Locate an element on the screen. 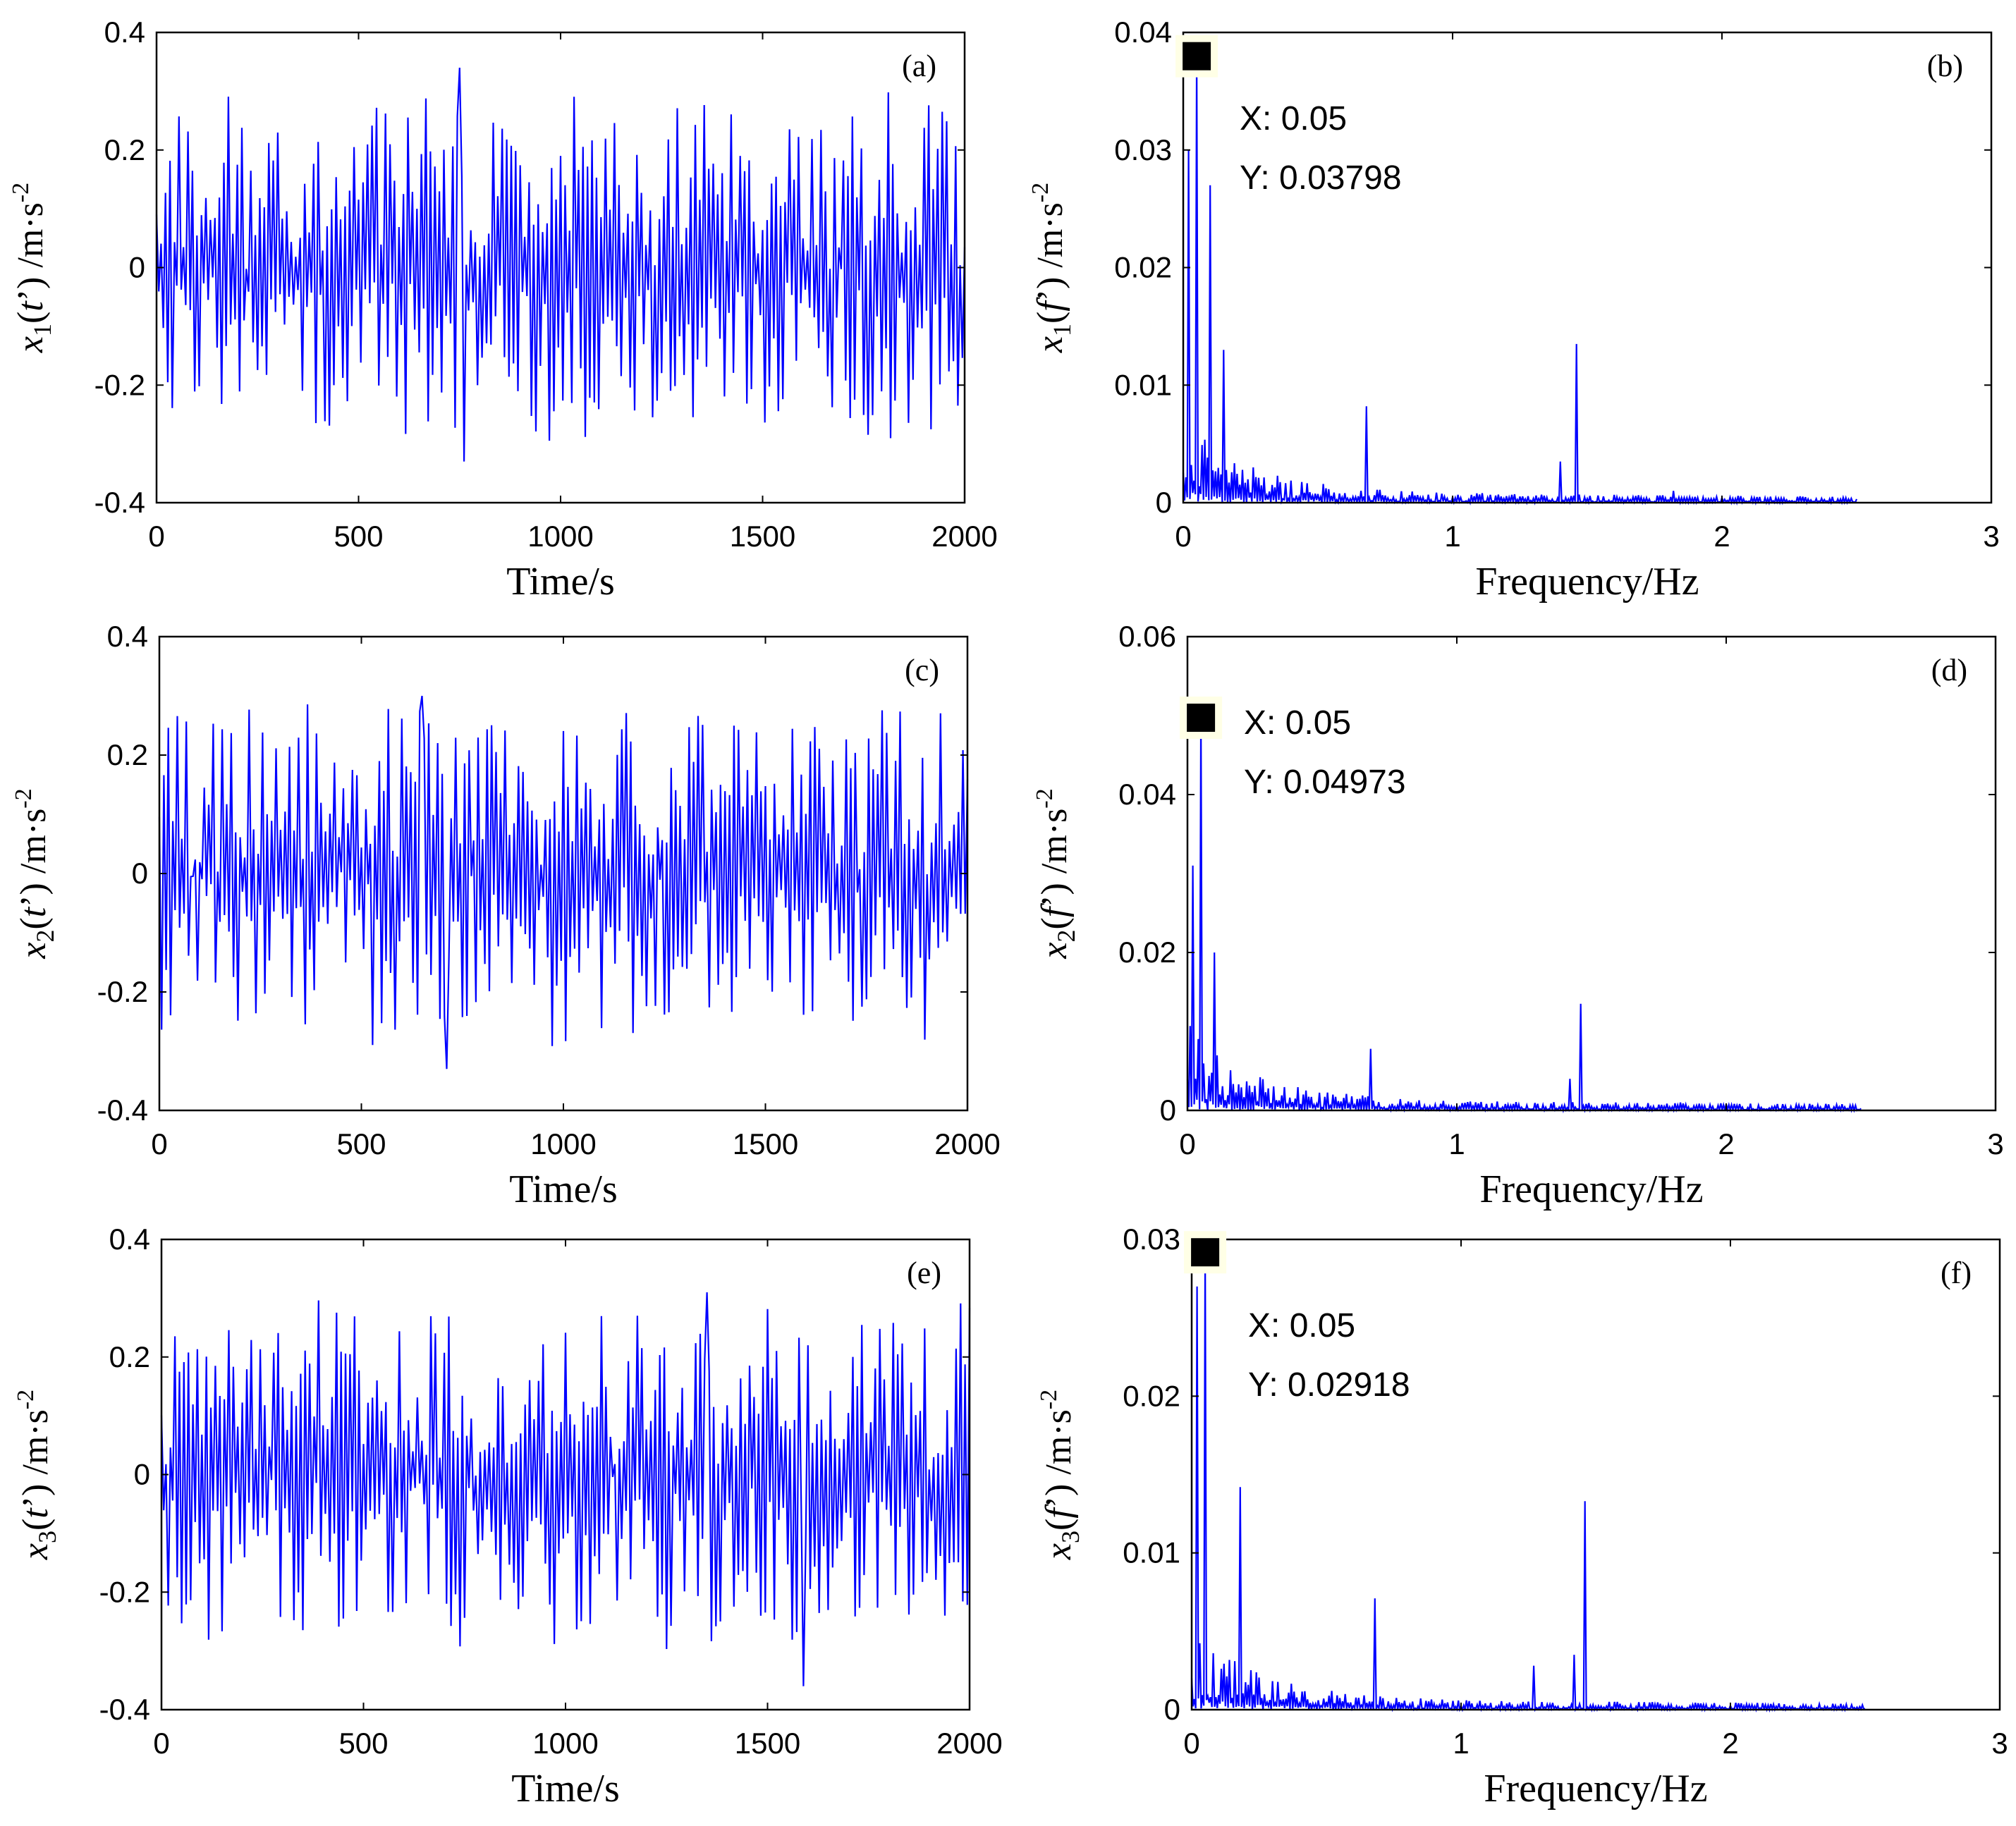 The image size is (2016, 1826). y-tick-label: 0.4 is located at coordinates (129, 1239).